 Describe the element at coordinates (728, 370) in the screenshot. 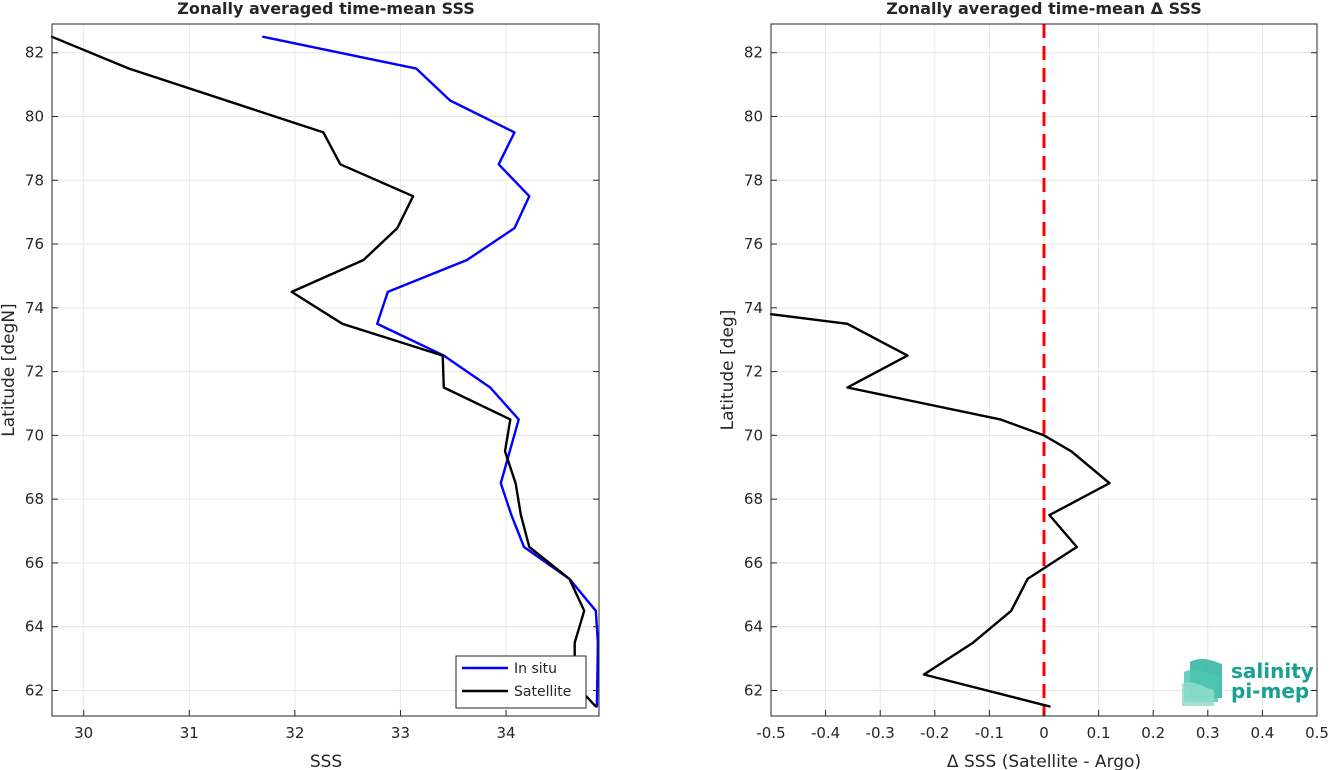

I see `delta-y-axis-label: Latitude [deg]` at that location.